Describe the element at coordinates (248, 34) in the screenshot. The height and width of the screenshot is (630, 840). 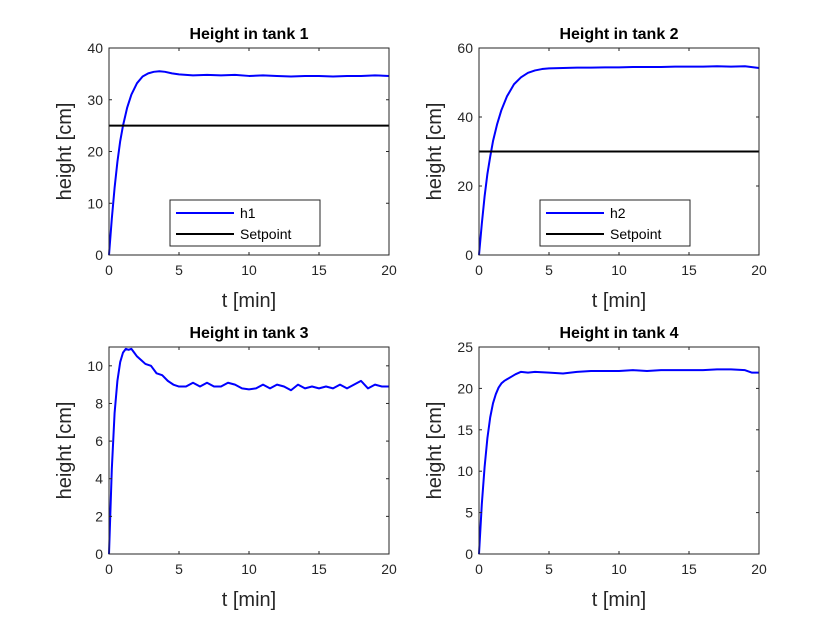
I see `subplot-title: Height in tank 1` at that location.